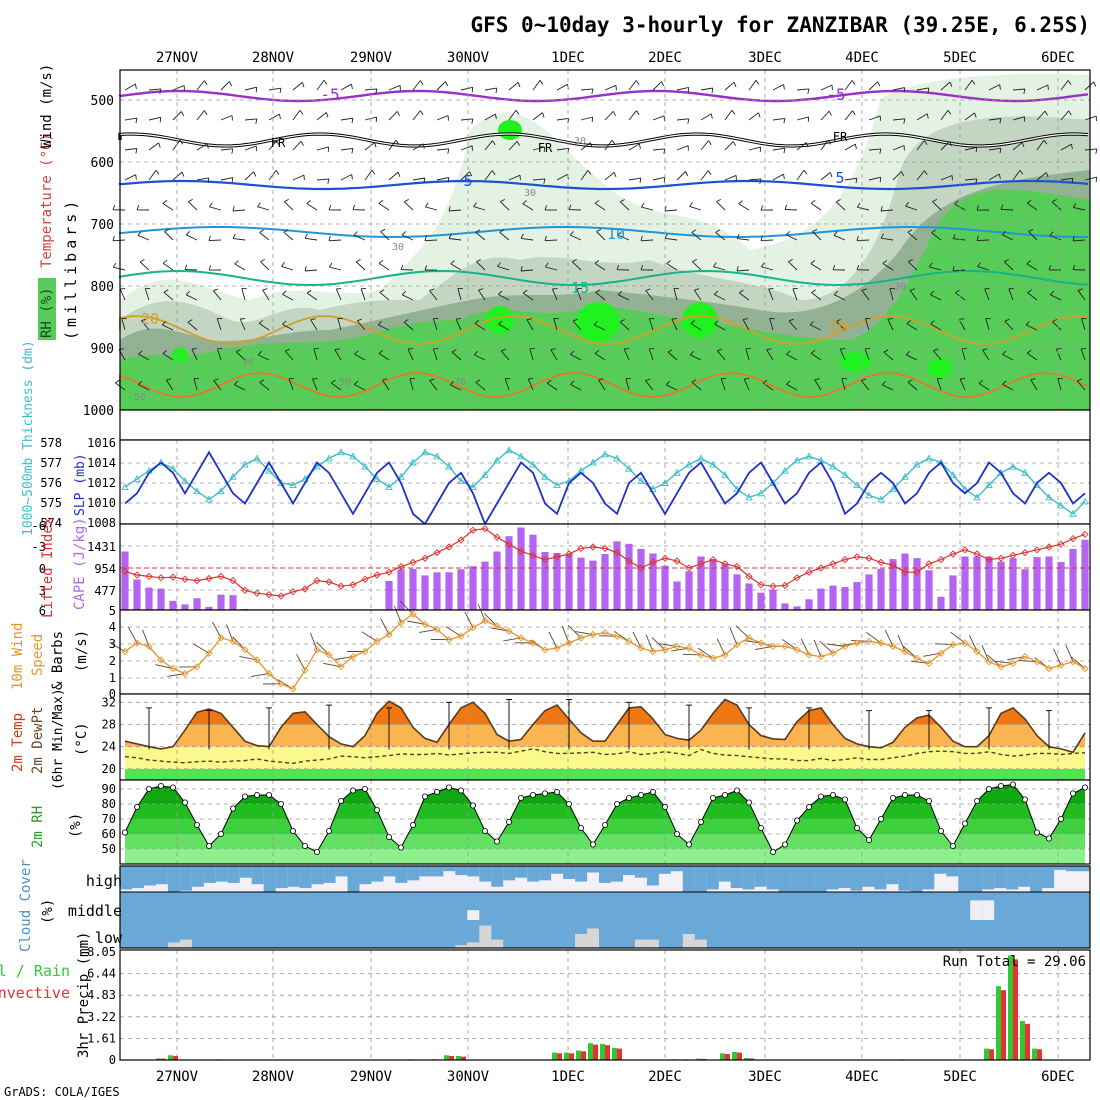 Image resolution: width=1100 pixels, height=1100 pixels. Describe the element at coordinates (112, 1060) in the screenshot. I see `precip-tick-5: 0` at that location.